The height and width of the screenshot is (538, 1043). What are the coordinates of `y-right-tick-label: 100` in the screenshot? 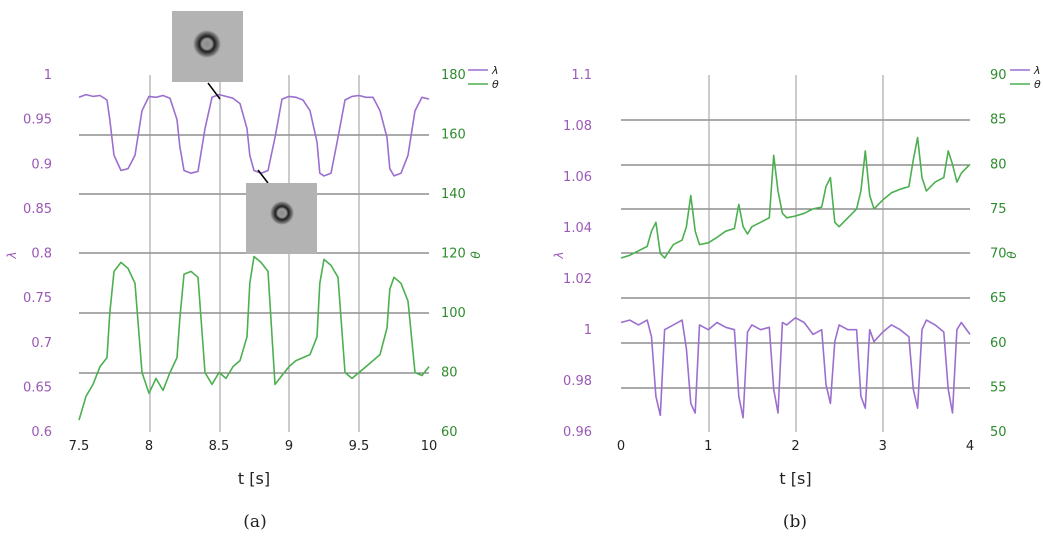 It's located at (453, 313).